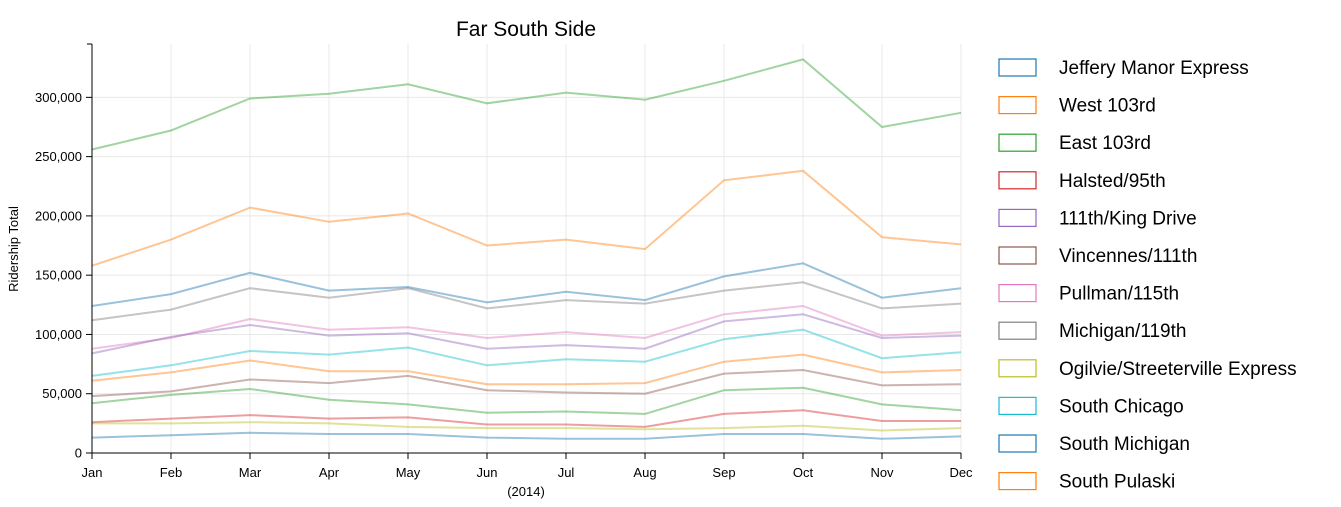 This screenshot has height=507, width=1341. What do you see at coordinates (58, 156) in the screenshot?
I see `y-tick-label: 250,000` at bounding box center [58, 156].